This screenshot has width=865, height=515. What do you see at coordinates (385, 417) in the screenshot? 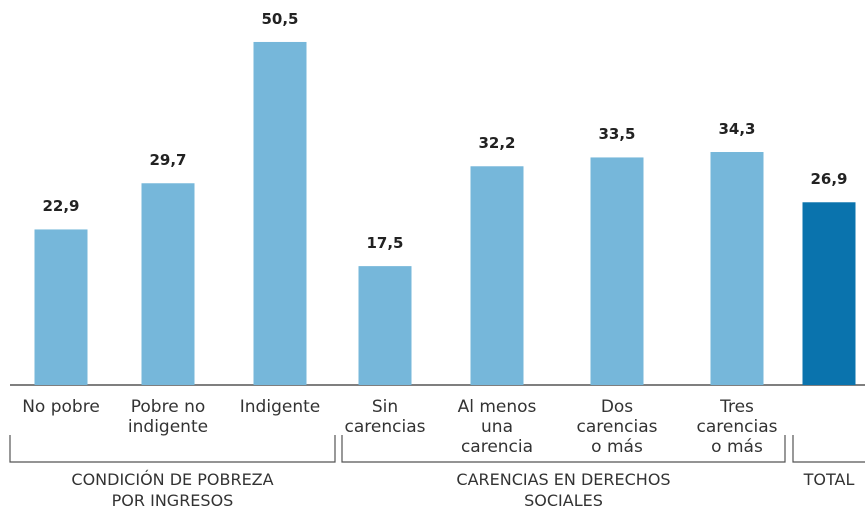
I see `x-tick-label: Sin carencias` at bounding box center [385, 417].